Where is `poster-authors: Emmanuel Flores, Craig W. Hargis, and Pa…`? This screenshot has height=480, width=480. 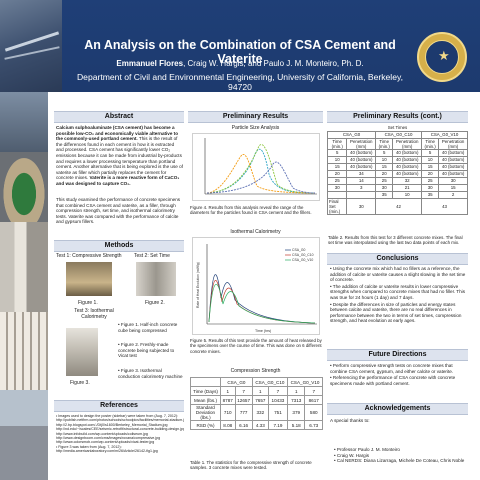 poster-authors: Emmanuel Flores, Craig W. Hargis, and Pa… is located at coordinates (240, 63).